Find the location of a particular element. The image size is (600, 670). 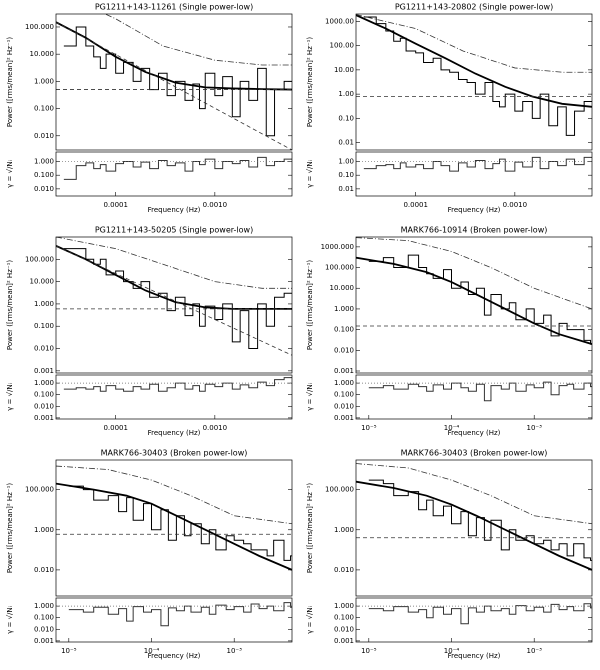

chart-title: PG1211+143-11261 (Single power-low) is located at coordinates (174, 7).